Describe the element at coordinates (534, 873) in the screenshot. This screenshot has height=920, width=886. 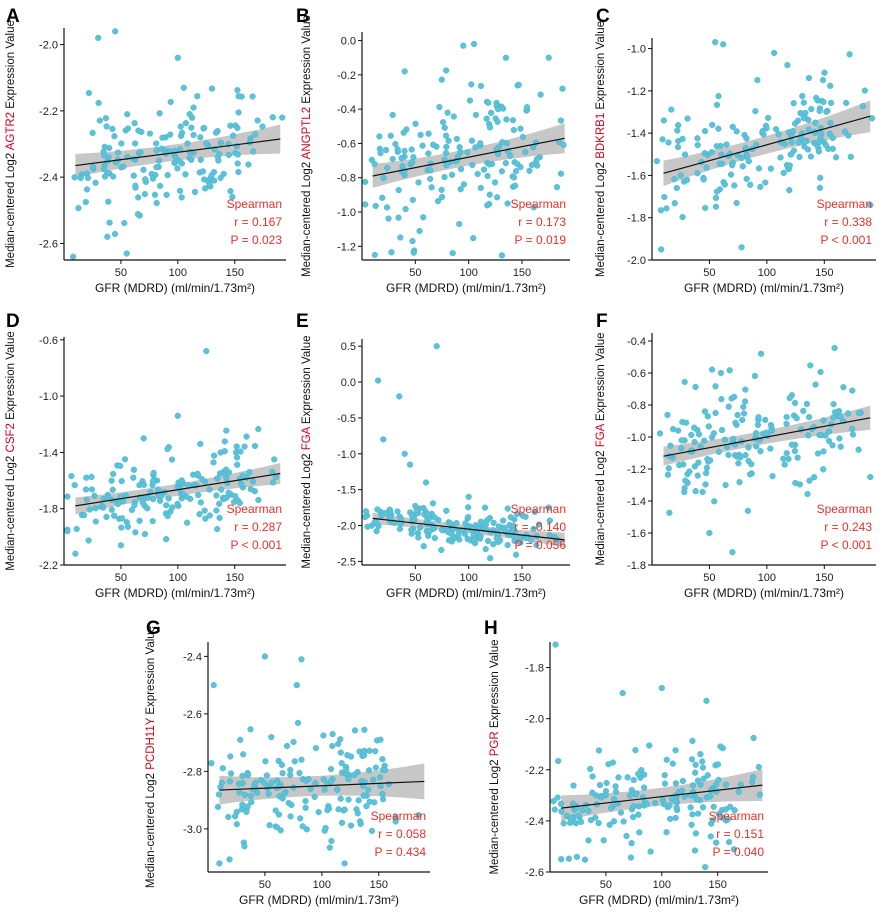
I see `y-tick-label: -2.6` at that location.